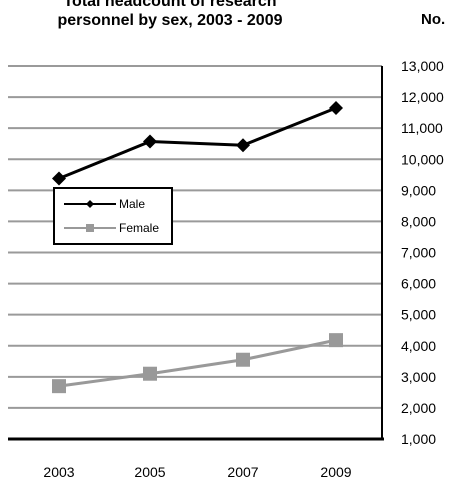  Describe the element at coordinates (132, 204) in the screenshot. I see `legend-label: Male` at that location.